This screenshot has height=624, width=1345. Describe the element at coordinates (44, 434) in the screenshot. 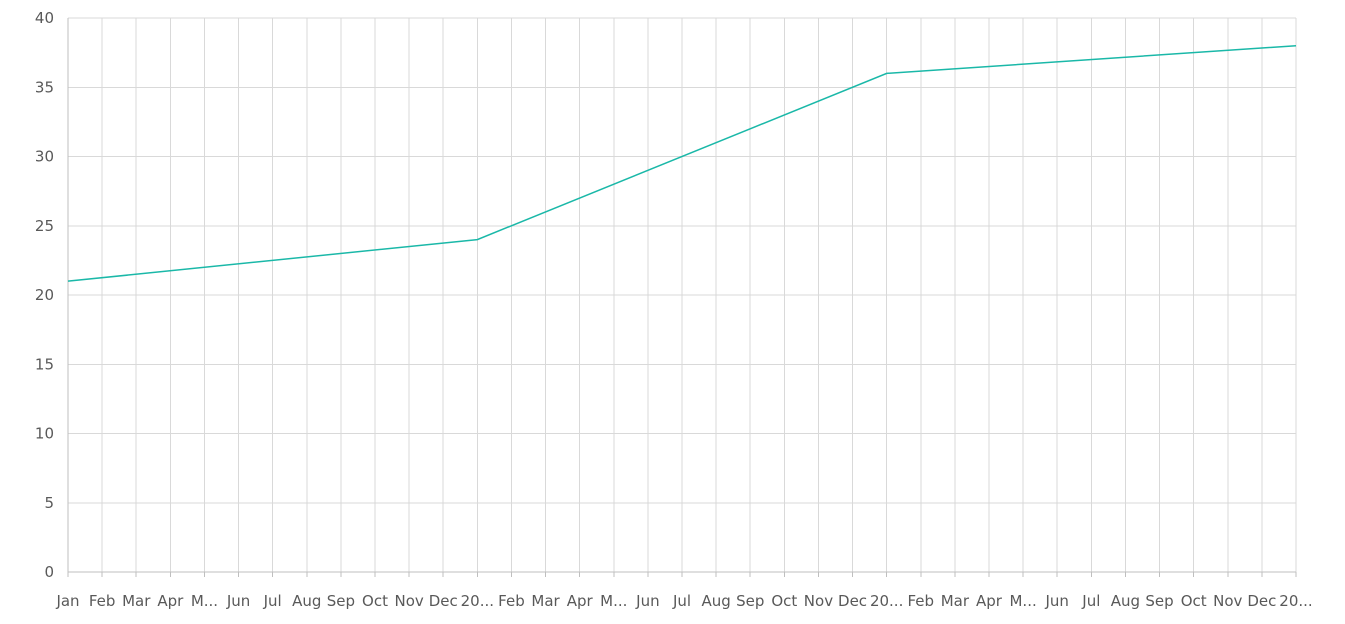

I see `y-tick-label: 10` at that location.